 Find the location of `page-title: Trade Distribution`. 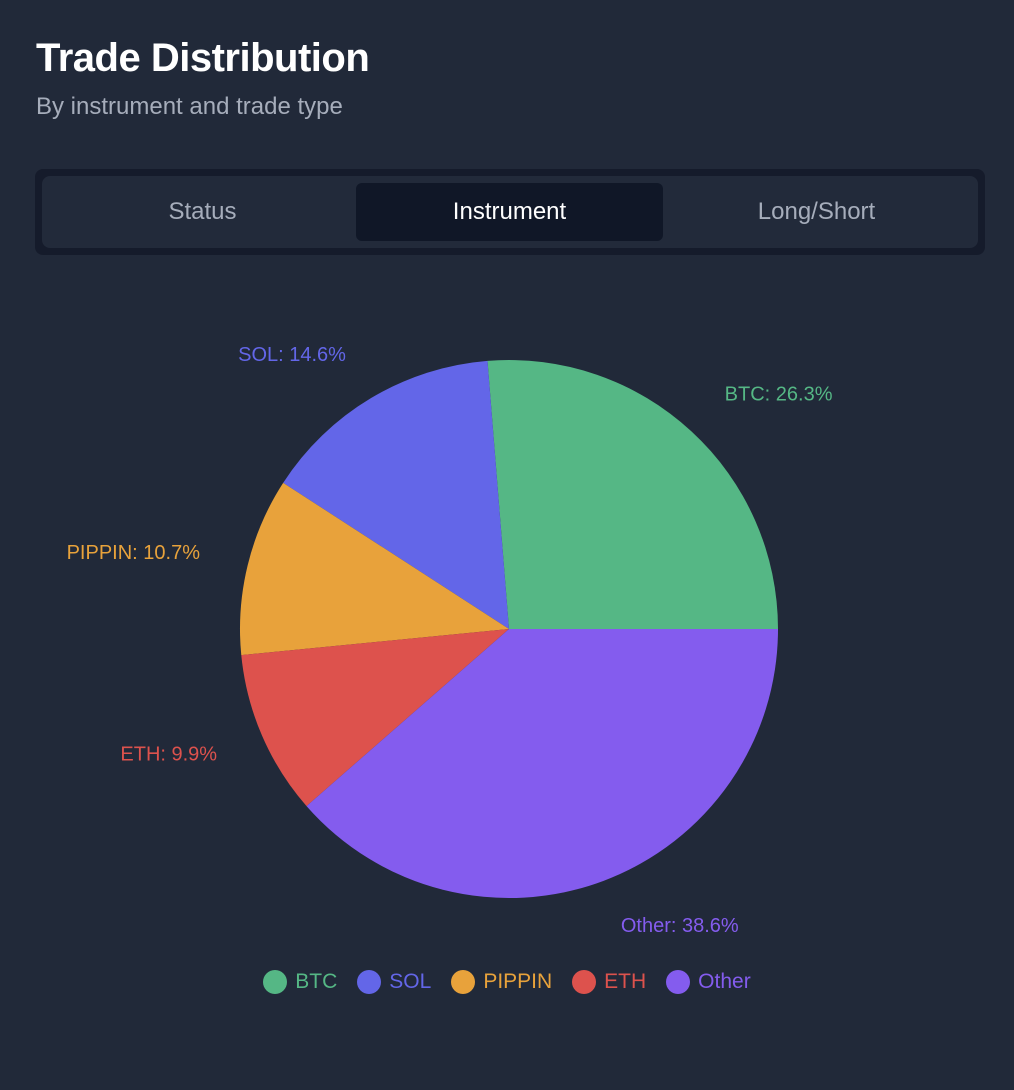

page-title: Trade Distribution is located at coordinates (203, 58).